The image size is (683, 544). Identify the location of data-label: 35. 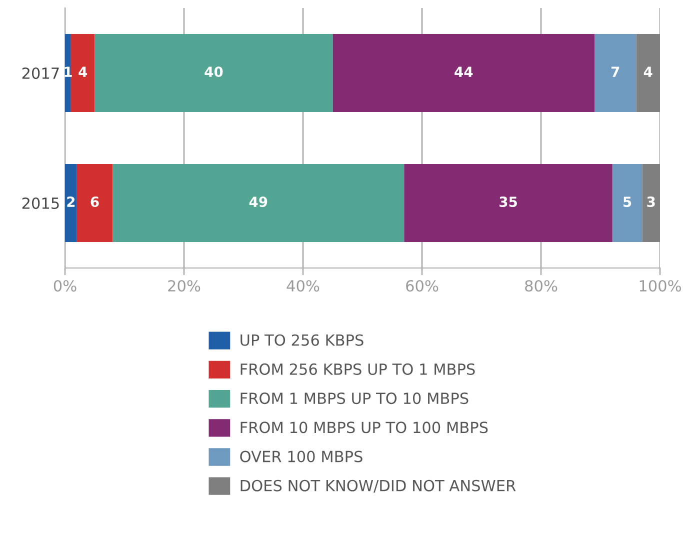
(508, 202).